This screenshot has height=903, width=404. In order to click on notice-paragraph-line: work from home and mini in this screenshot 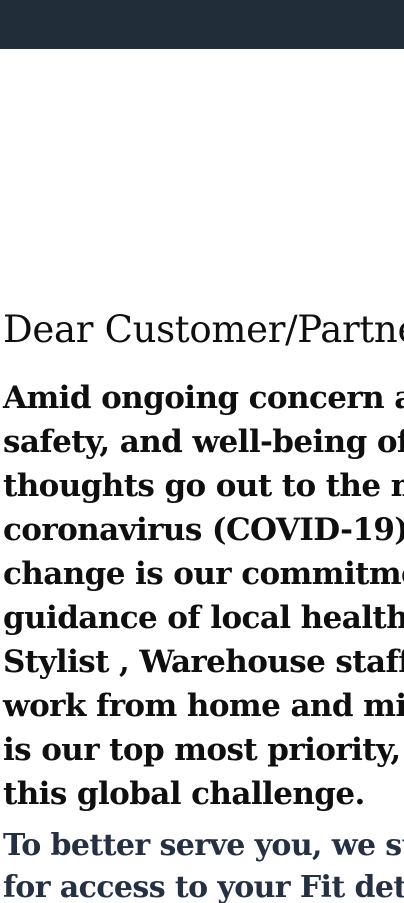, I will do `click(203, 706)`.